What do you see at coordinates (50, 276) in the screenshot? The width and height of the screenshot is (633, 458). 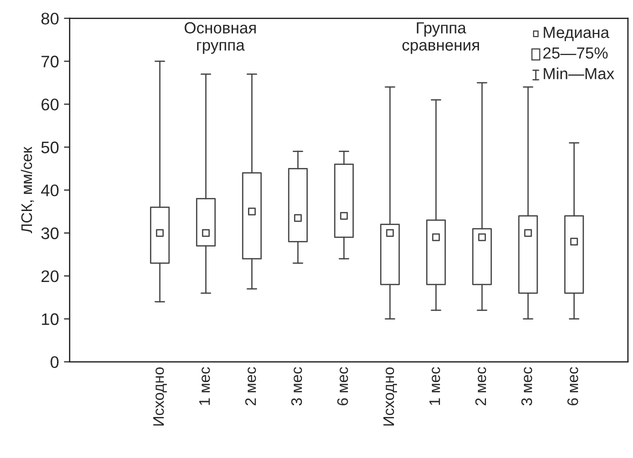 I see `y-tick-label: 20` at bounding box center [50, 276].